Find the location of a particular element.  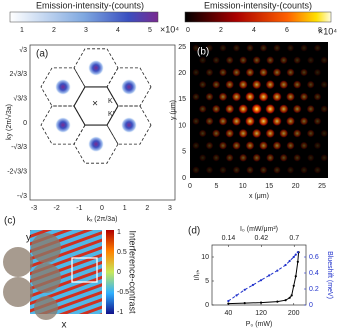

x-label: x (μm) is located at coordinates (259, 196).